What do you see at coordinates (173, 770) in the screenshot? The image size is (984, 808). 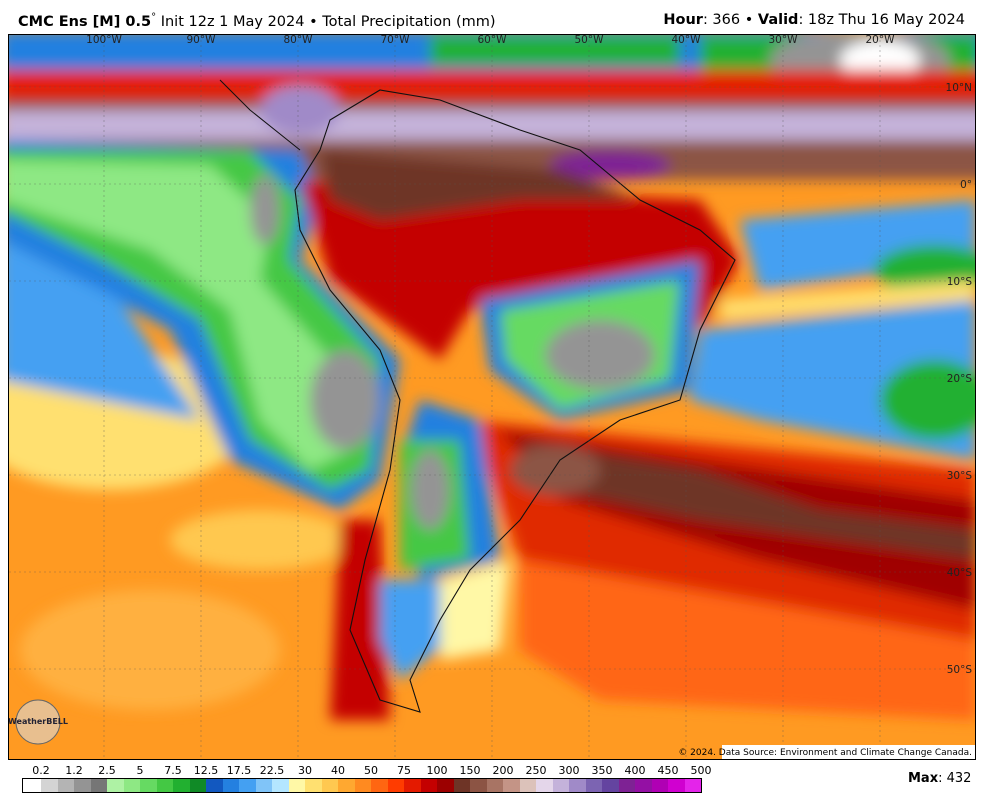 I see `colorbar-label: 7.5` at bounding box center [173, 770].